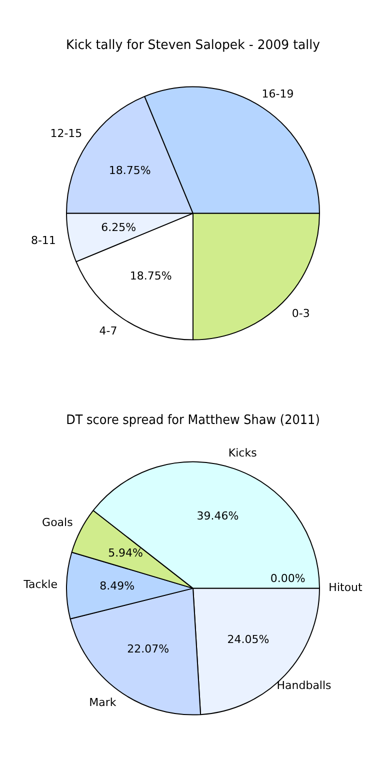 The width and height of the screenshot is (390, 780). Describe the element at coordinates (126, 553) in the screenshot. I see `data-label: 5.94%` at that location.